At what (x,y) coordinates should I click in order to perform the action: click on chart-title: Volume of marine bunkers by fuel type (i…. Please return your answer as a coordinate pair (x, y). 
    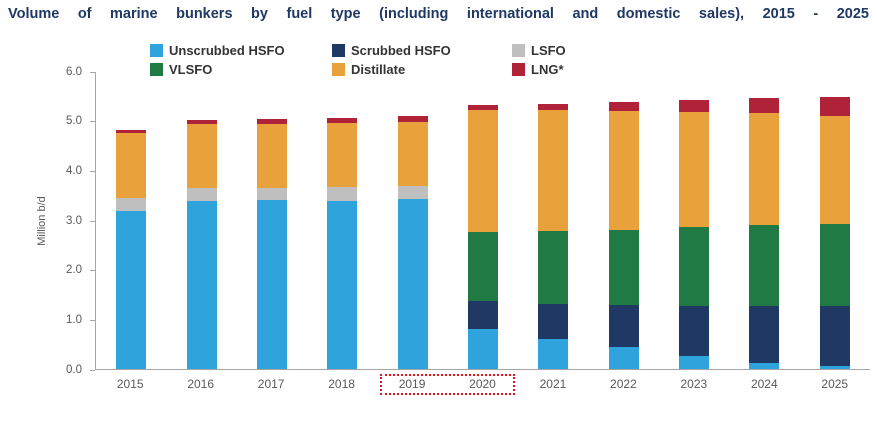
    Looking at the image, I should click on (438, 14).